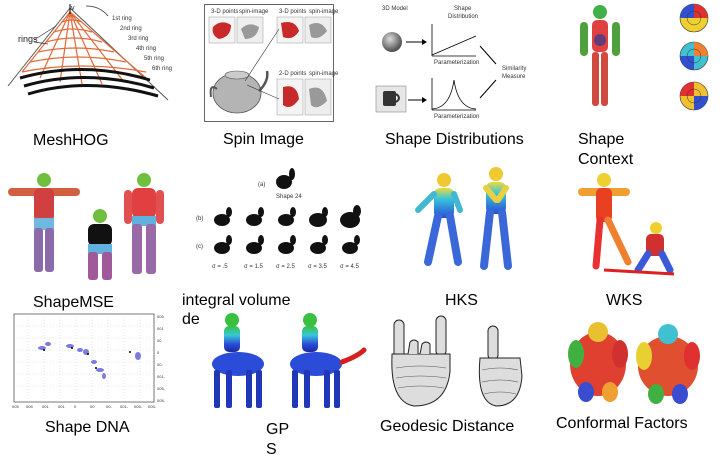  What do you see at coordinates (109, 406) in the screenshot?
I see `dna-x-tick-7: 00-` at bounding box center [109, 406].